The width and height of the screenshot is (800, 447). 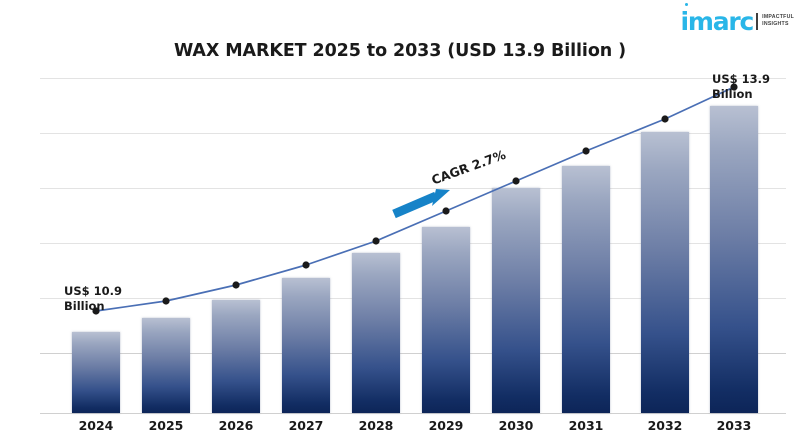 I want to click on bar-2033, so click(x=734, y=259).